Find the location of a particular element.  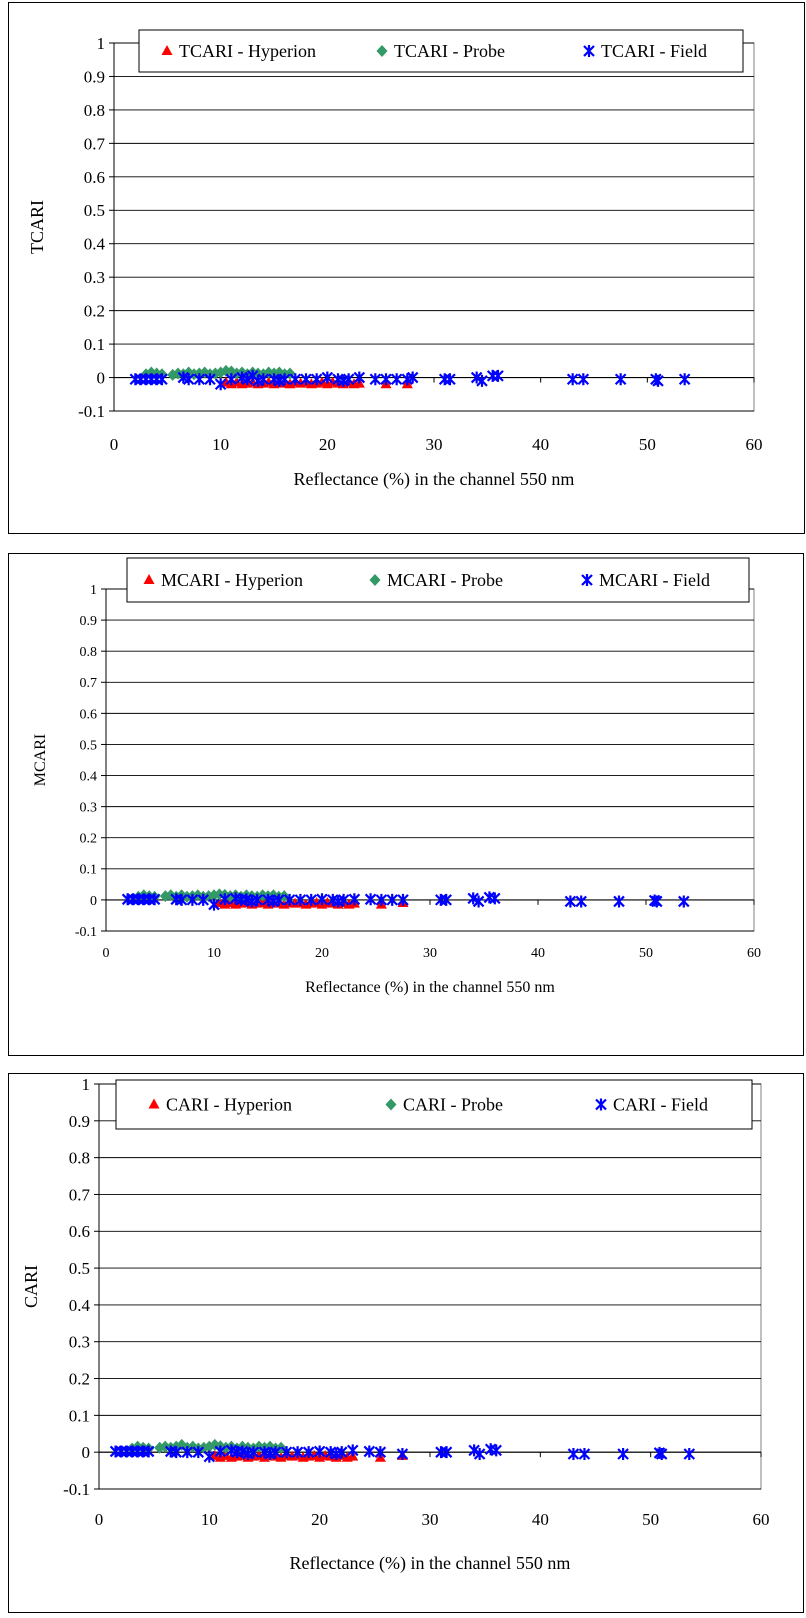

legend-label: TCARI - Probe is located at coordinates (449, 51).